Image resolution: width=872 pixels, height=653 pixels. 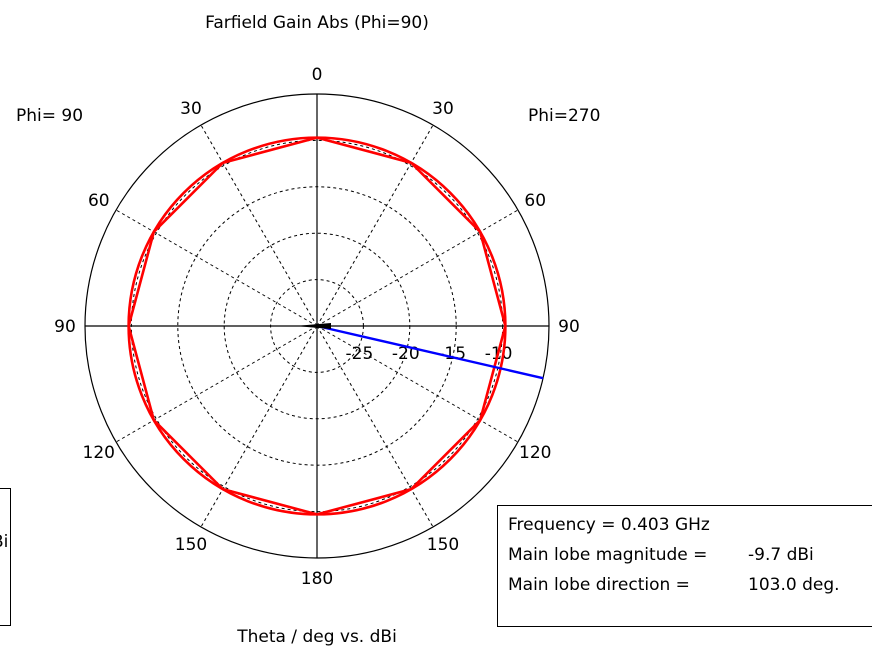 What do you see at coordinates (313, 326) in the screenshot?
I see `center-marker` at bounding box center [313, 326].